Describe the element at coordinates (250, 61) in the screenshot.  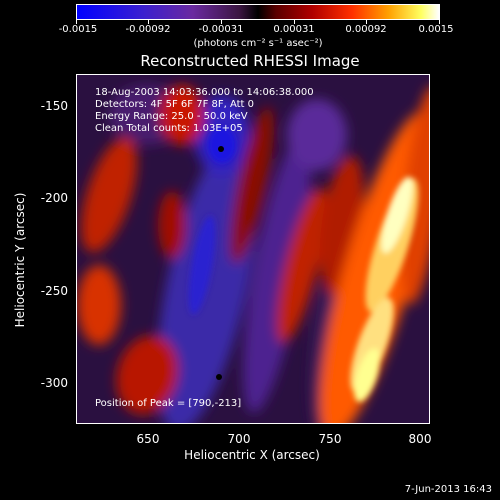
I see `image-title: Reconstructed RHESSI Image` at that location.